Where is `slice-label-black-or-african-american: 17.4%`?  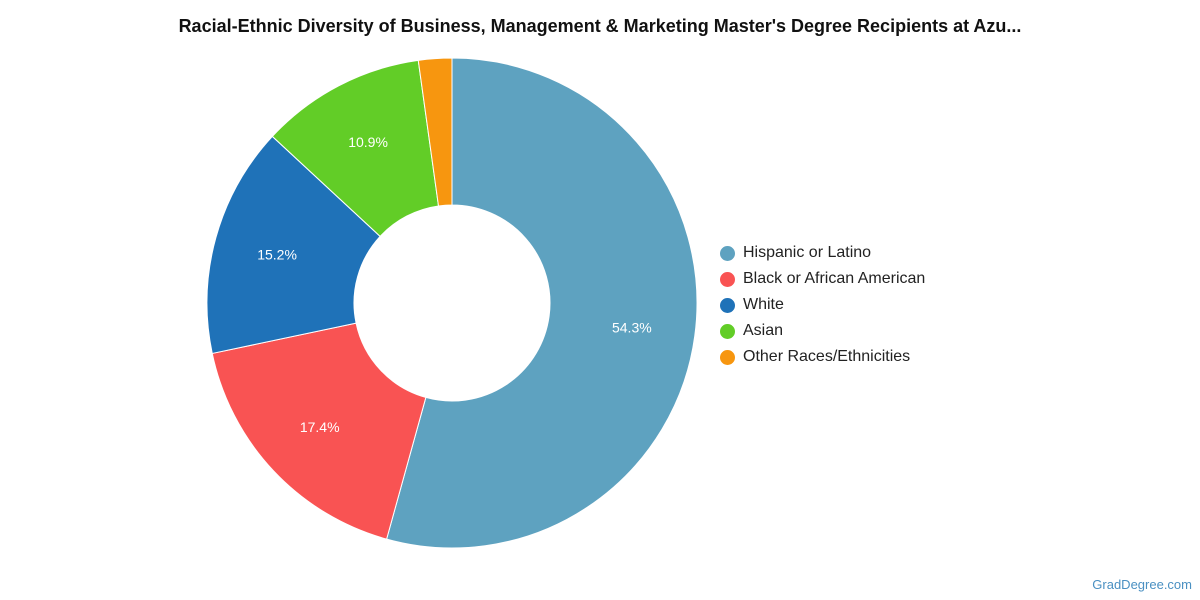
slice-label-black-or-african-american: 17.4% is located at coordinates (320, 427).